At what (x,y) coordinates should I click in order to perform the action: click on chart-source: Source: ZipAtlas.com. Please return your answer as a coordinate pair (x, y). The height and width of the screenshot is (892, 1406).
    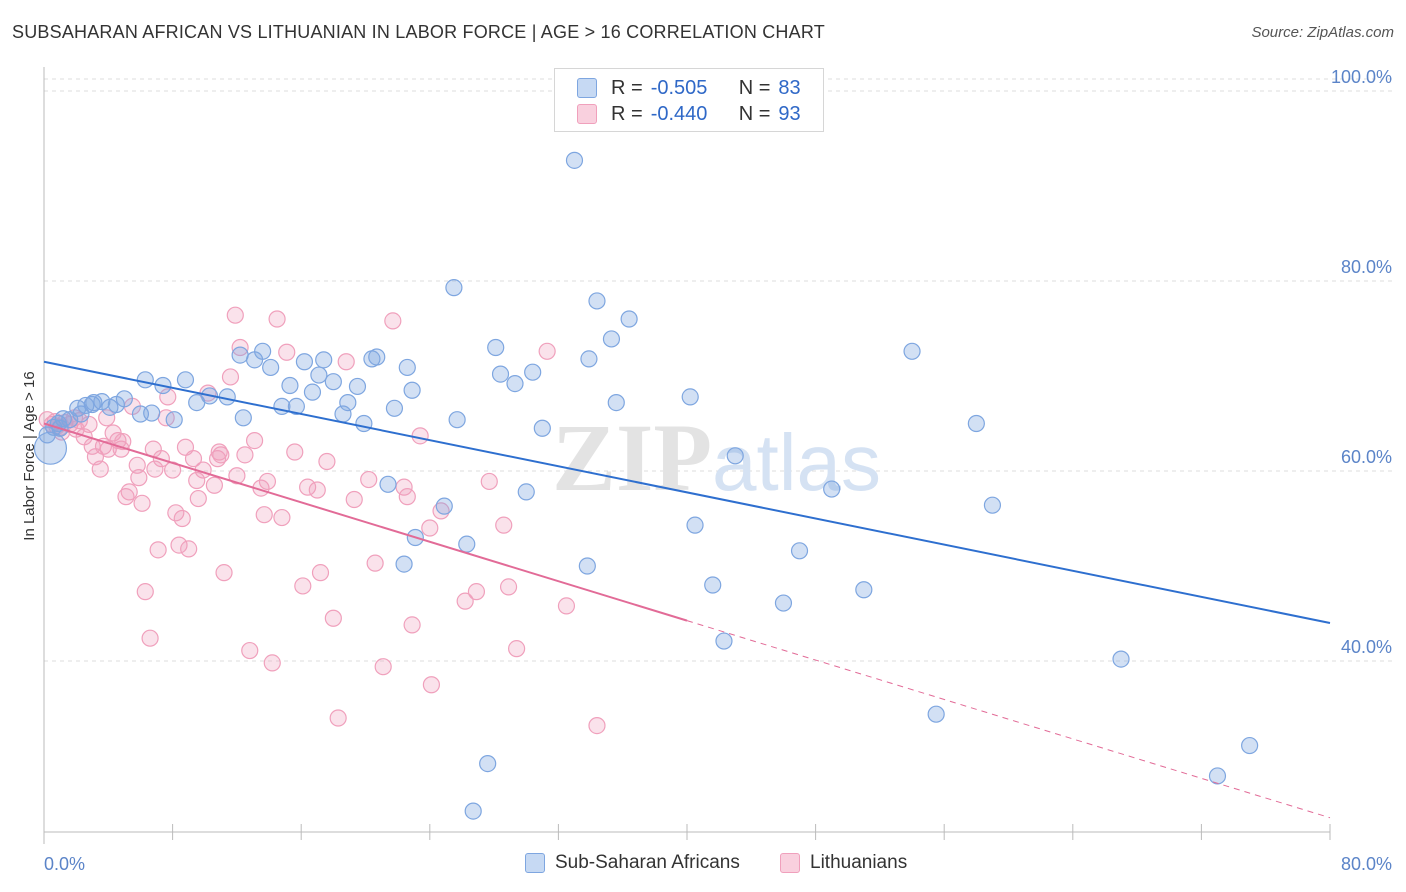
    Looking at the image, I should click on (1322, 32).